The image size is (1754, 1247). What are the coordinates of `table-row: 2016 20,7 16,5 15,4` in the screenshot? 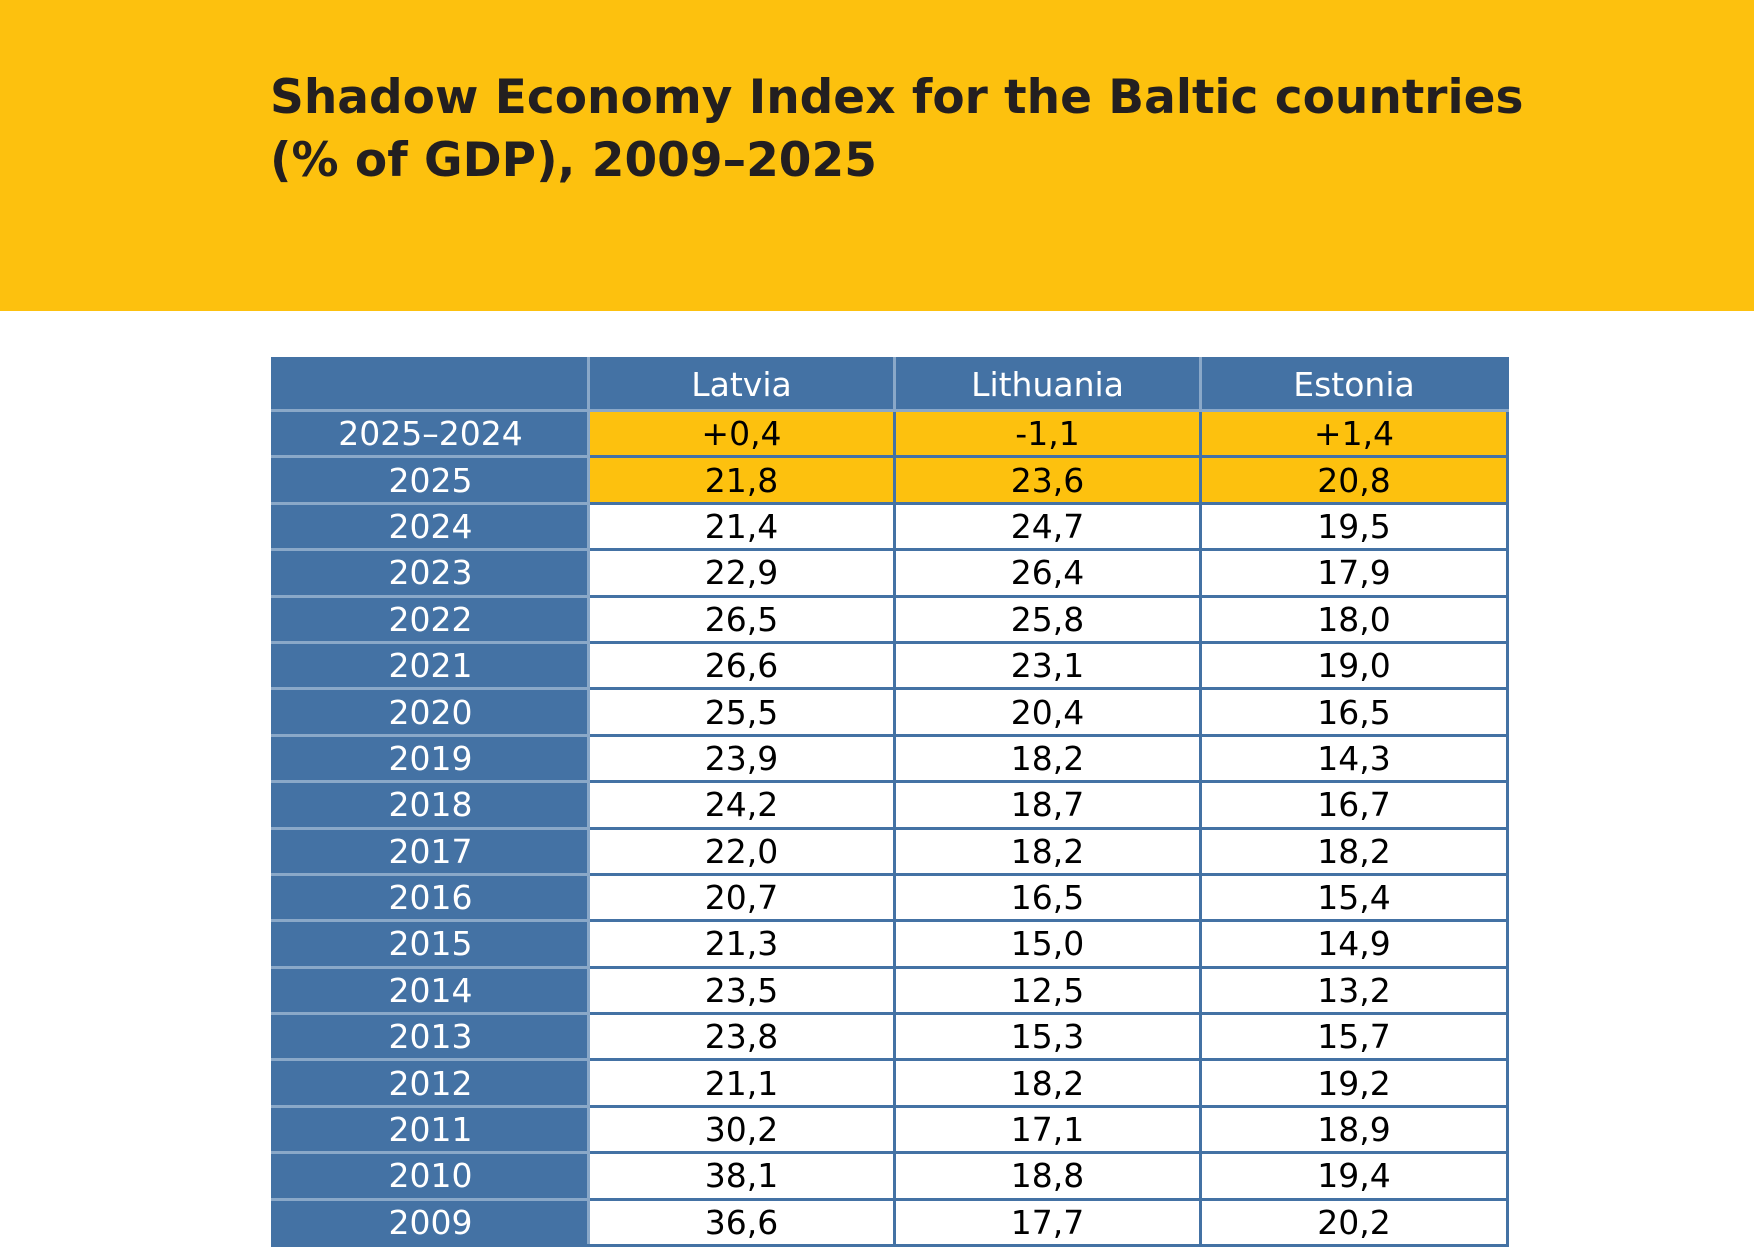 It's located at (890, 897).